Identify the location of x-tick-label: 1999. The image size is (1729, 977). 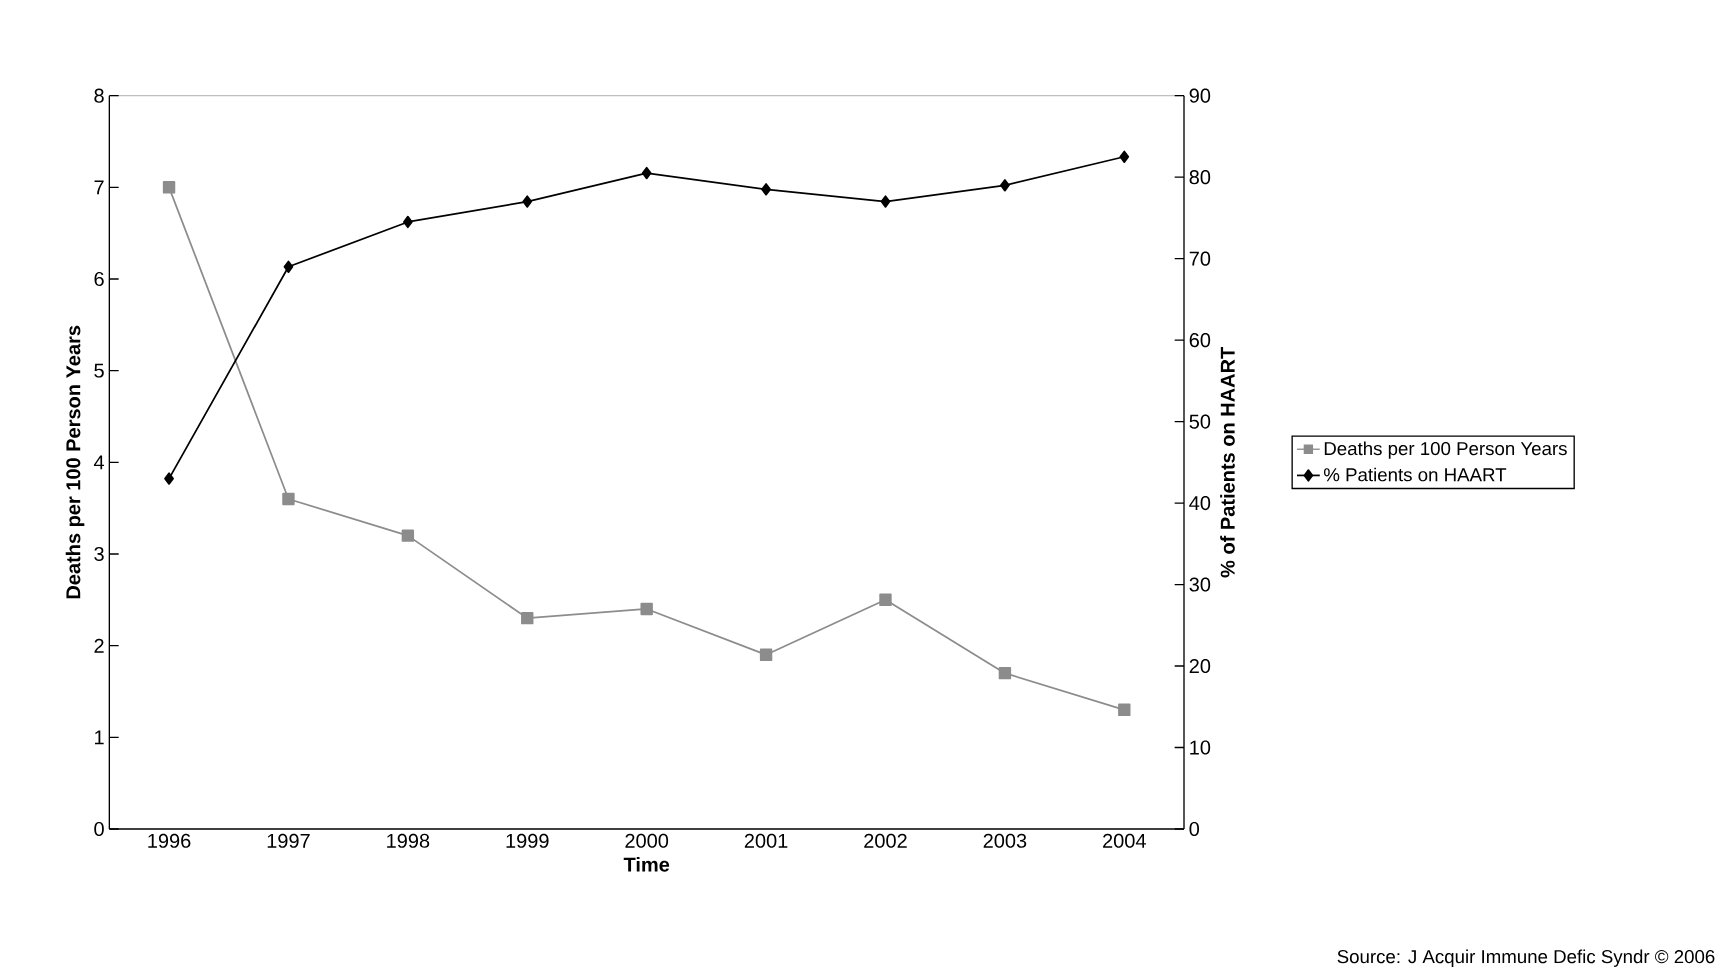
(527, 840).